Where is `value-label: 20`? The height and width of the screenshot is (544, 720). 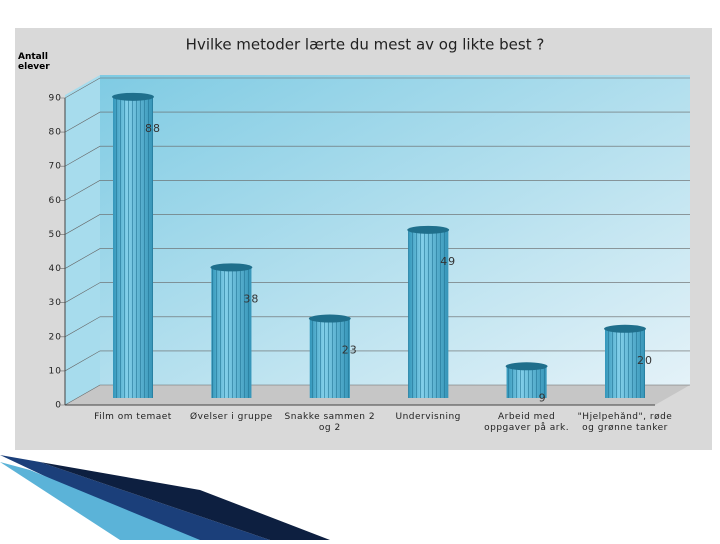
value-label: 20 is located at coordinates (645, 360).